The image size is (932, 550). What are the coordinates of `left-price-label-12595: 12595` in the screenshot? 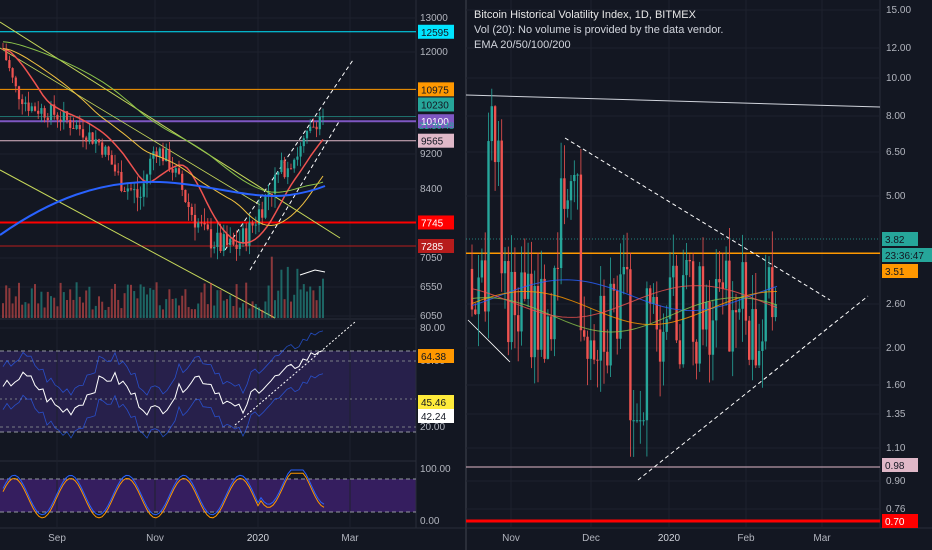 It's located at (435, 33).